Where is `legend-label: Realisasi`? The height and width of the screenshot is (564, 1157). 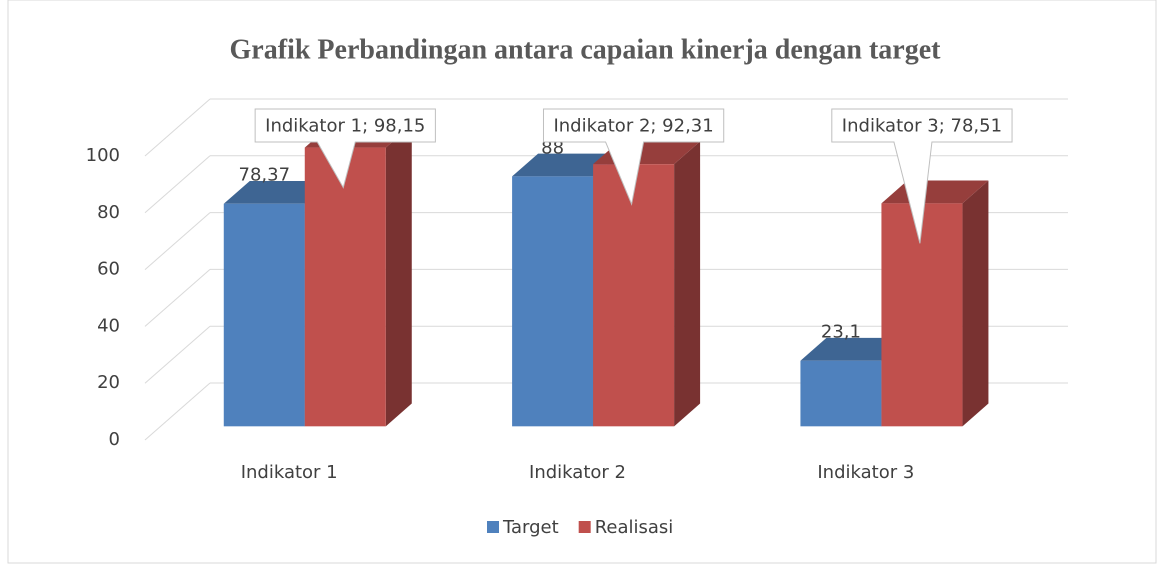
legend-label: Realisasi is located at coordinates (634, 527).